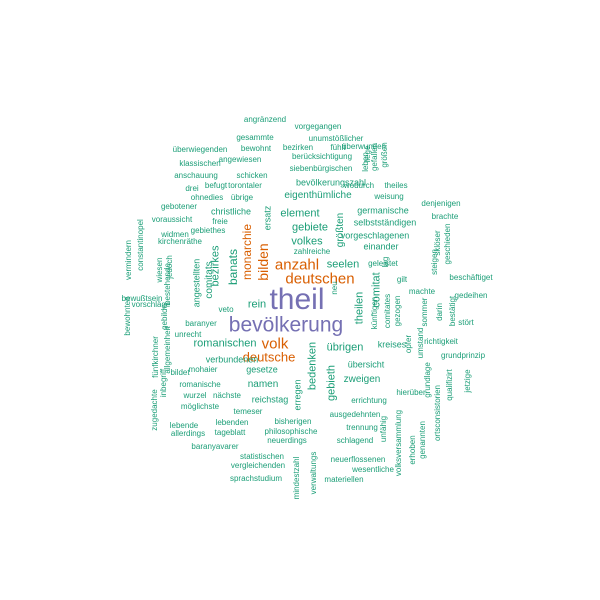 Image resolution: width=600 pixels, height=600 pixels. What do you see at coordinates (427, 380) in the screenshot?
I see `word-grundlage: grundlage` at bounding box center [427, 380].